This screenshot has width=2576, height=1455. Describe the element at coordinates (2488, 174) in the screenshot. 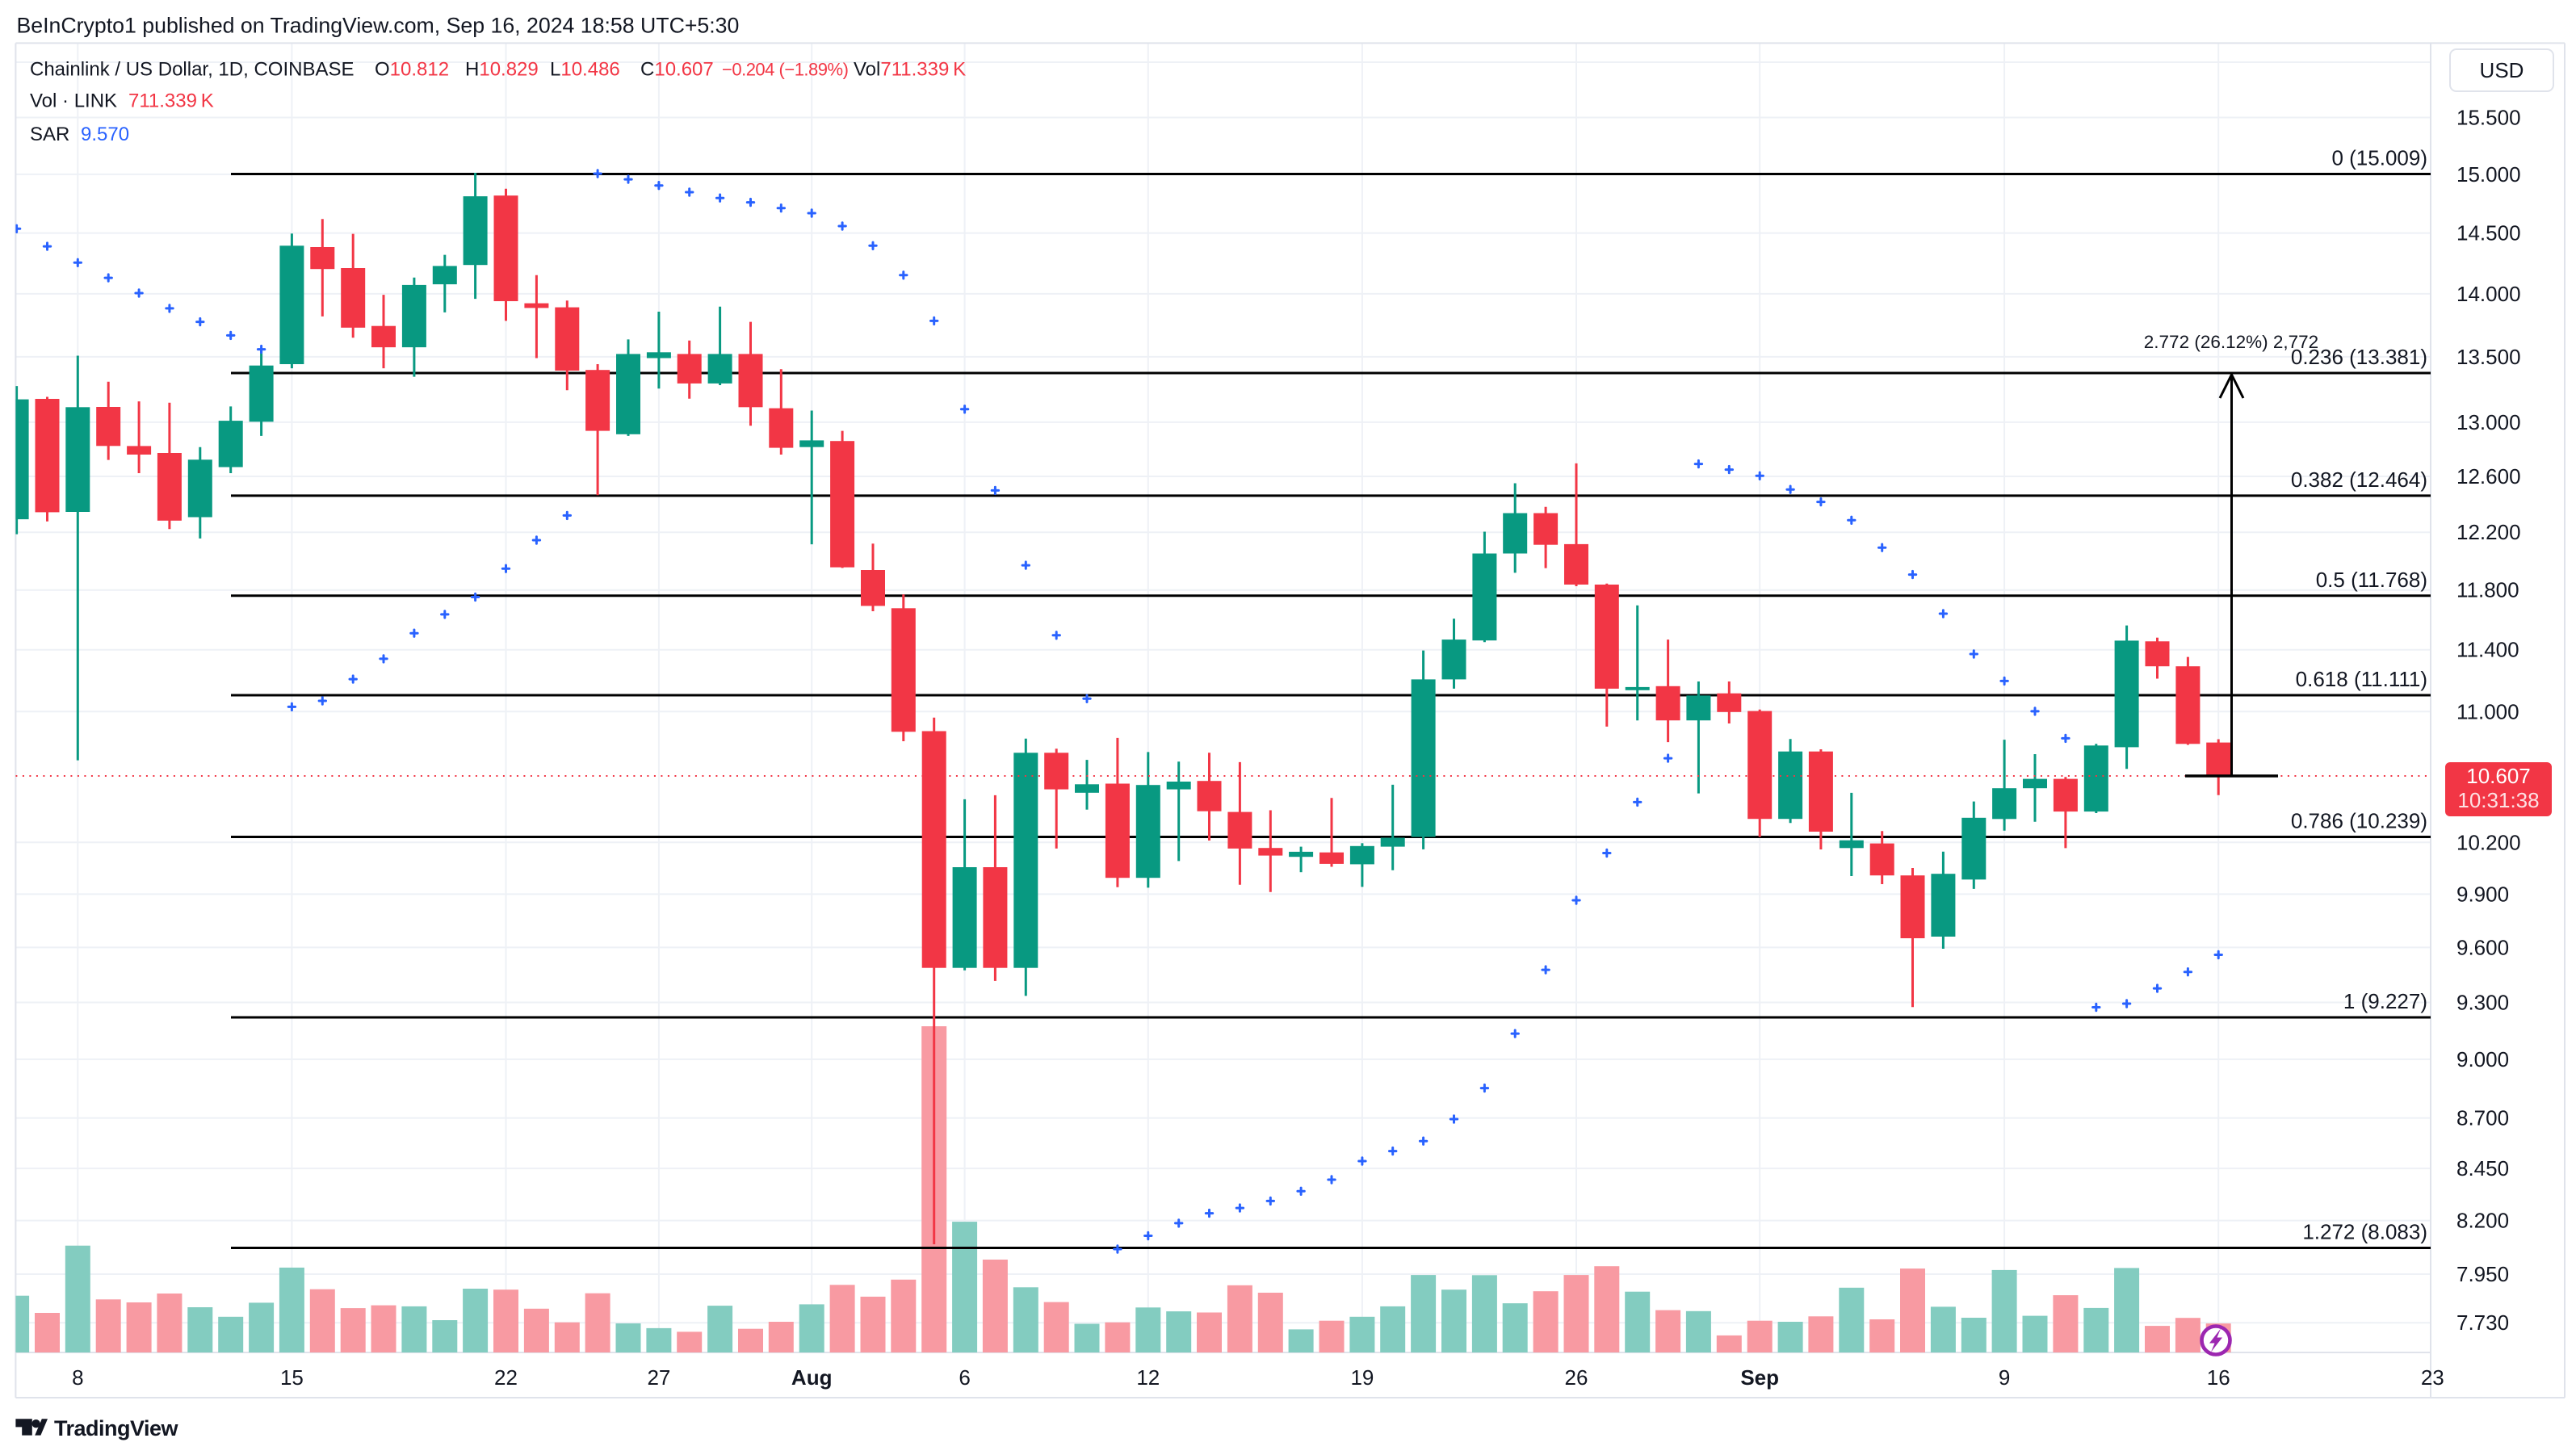

I see `svg-text: 15.000` at that location.